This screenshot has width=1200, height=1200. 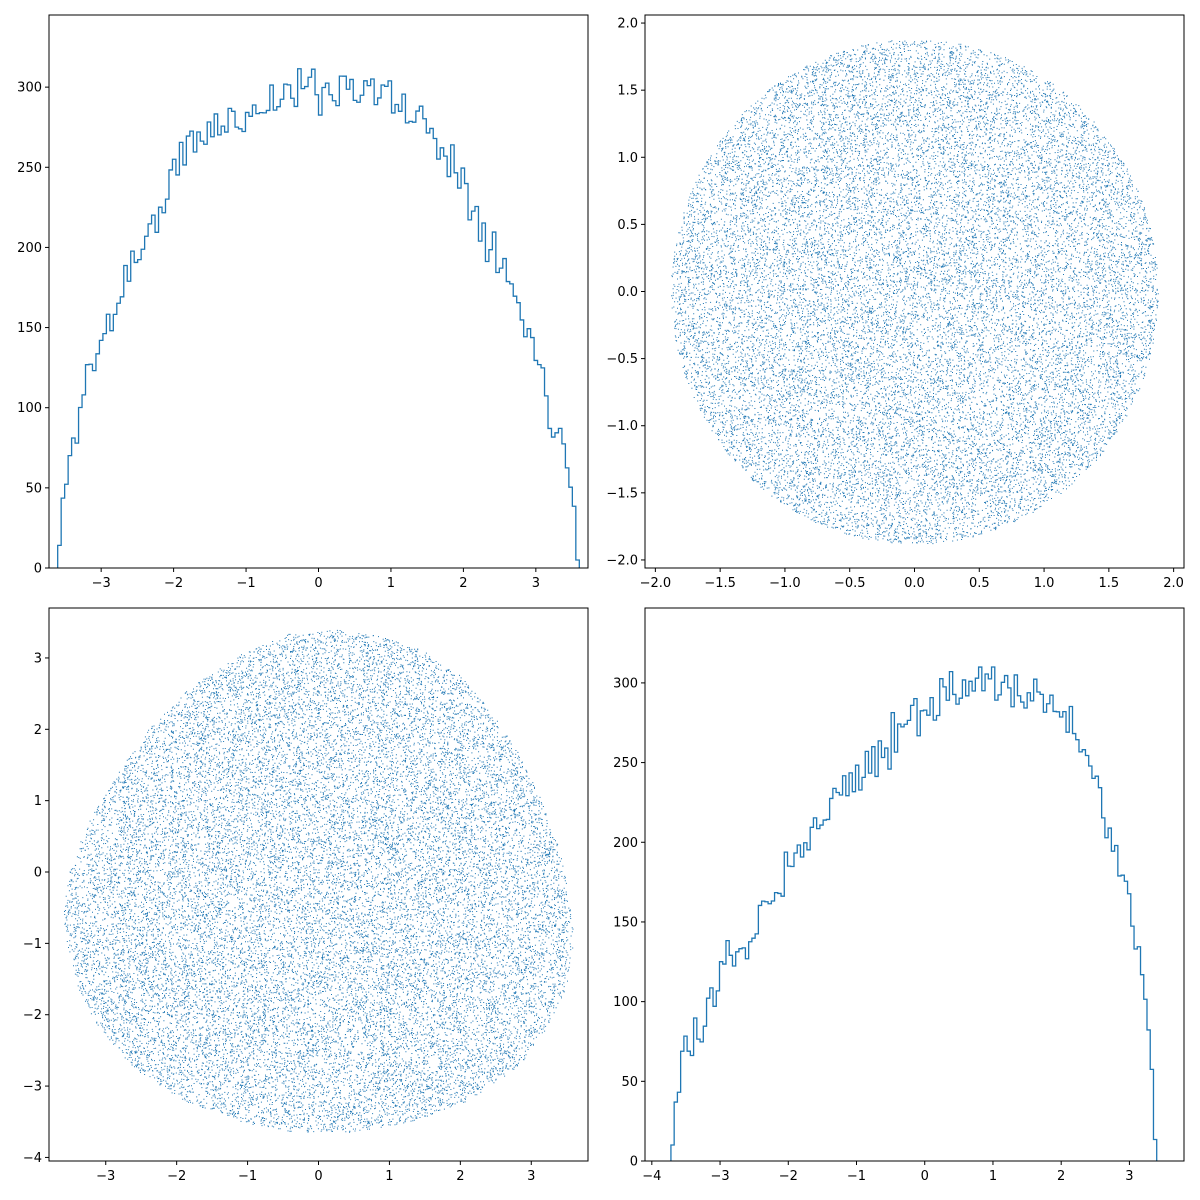 I want to click on x-tick-label: 1.0, so click(x=1044, y=583).